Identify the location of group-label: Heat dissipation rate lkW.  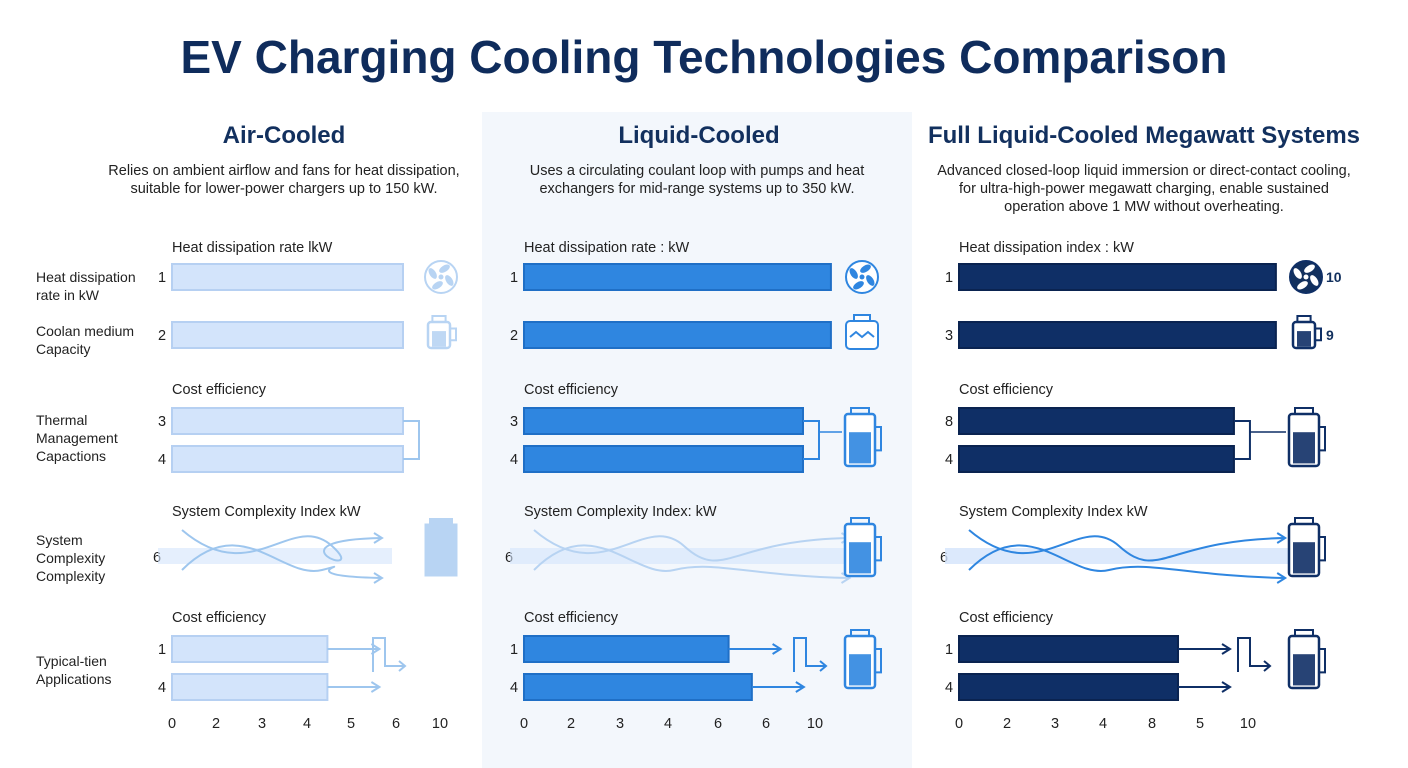
(252, 248).